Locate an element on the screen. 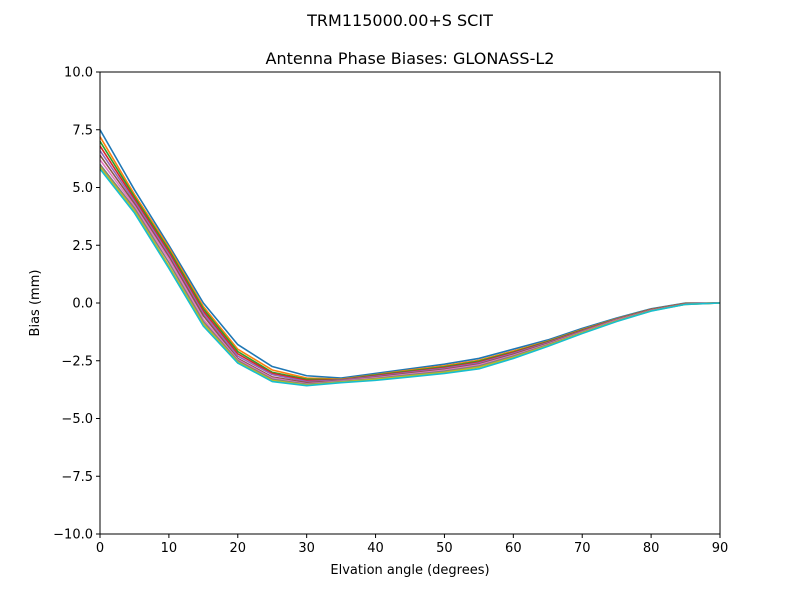 This screenshot has width=800, height=600. x-tick-label: 40 is located at coordinates (375, 548).